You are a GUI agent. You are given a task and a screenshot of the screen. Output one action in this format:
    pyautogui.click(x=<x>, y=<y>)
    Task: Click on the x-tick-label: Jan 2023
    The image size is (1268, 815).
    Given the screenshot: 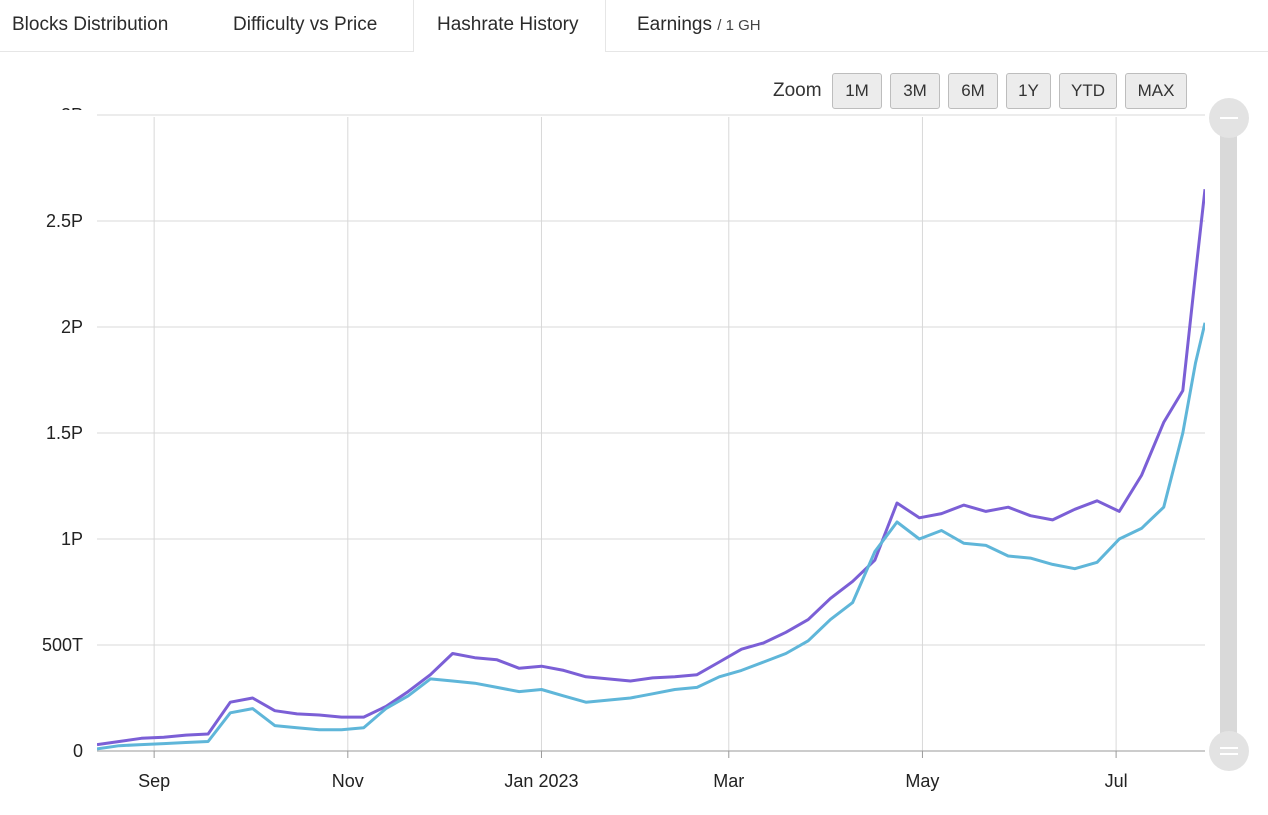 What is the action you would take?
    pyautogui.click(x=541, y=781)
    